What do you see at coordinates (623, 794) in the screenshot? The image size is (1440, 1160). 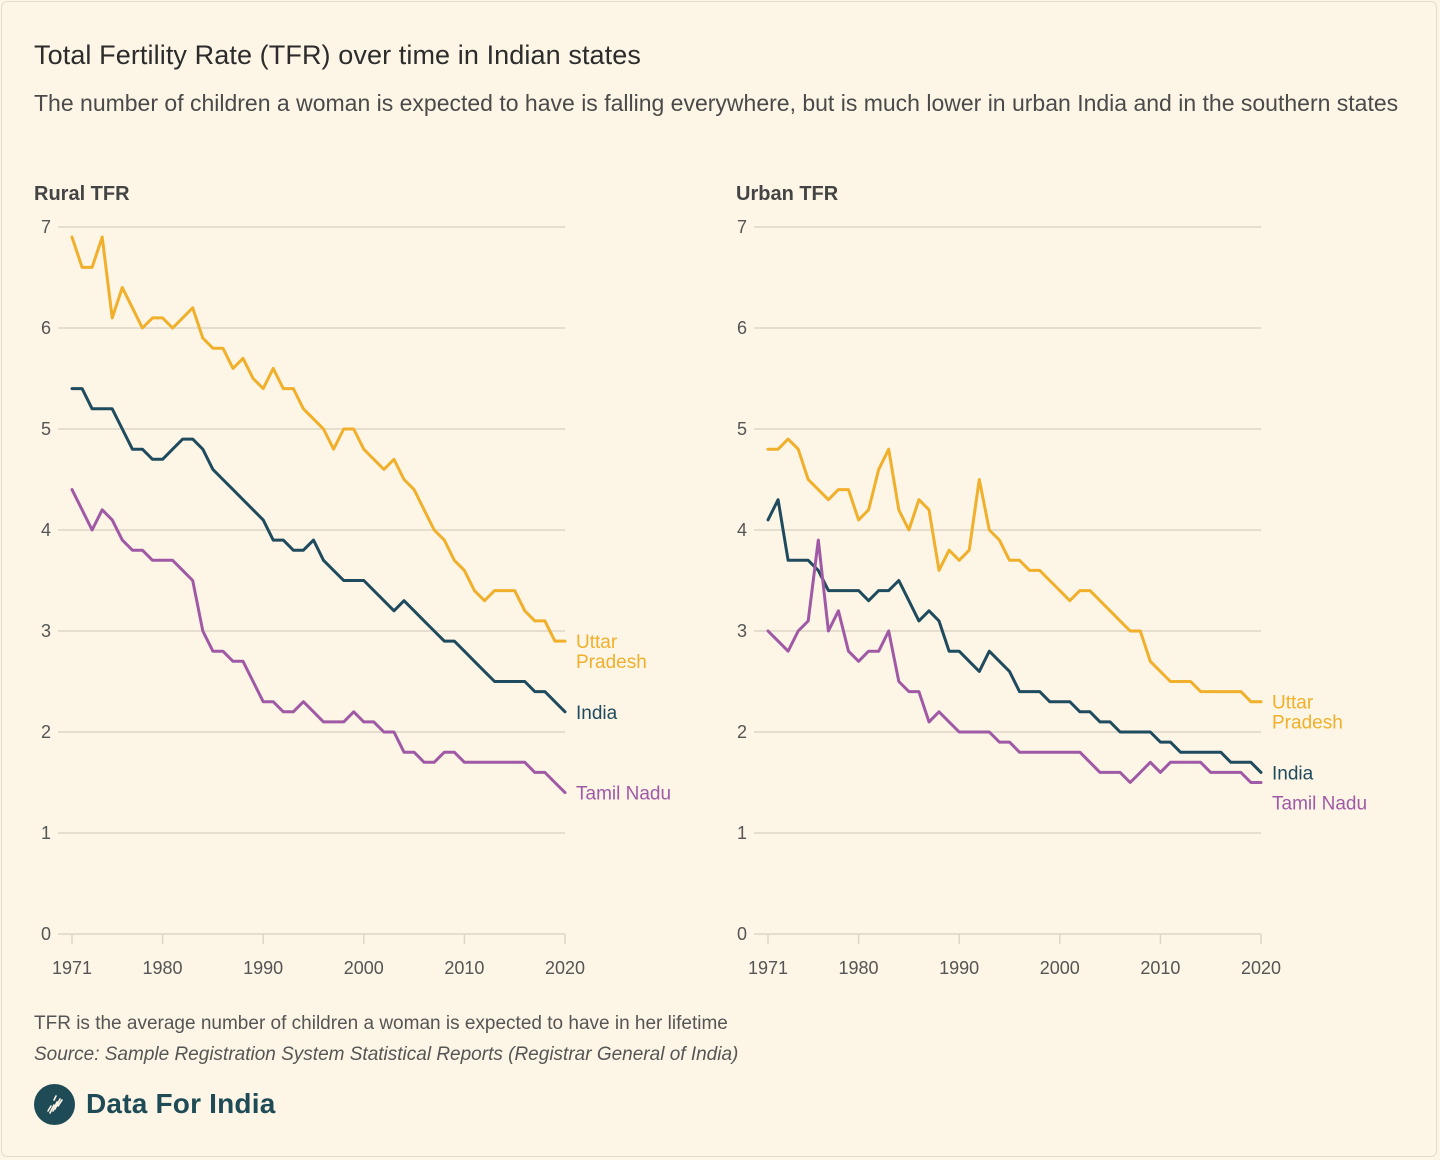 I see `rural-tfr-tamil-nadu-label: Tamil Nadu` at bounding box center [623, 794].